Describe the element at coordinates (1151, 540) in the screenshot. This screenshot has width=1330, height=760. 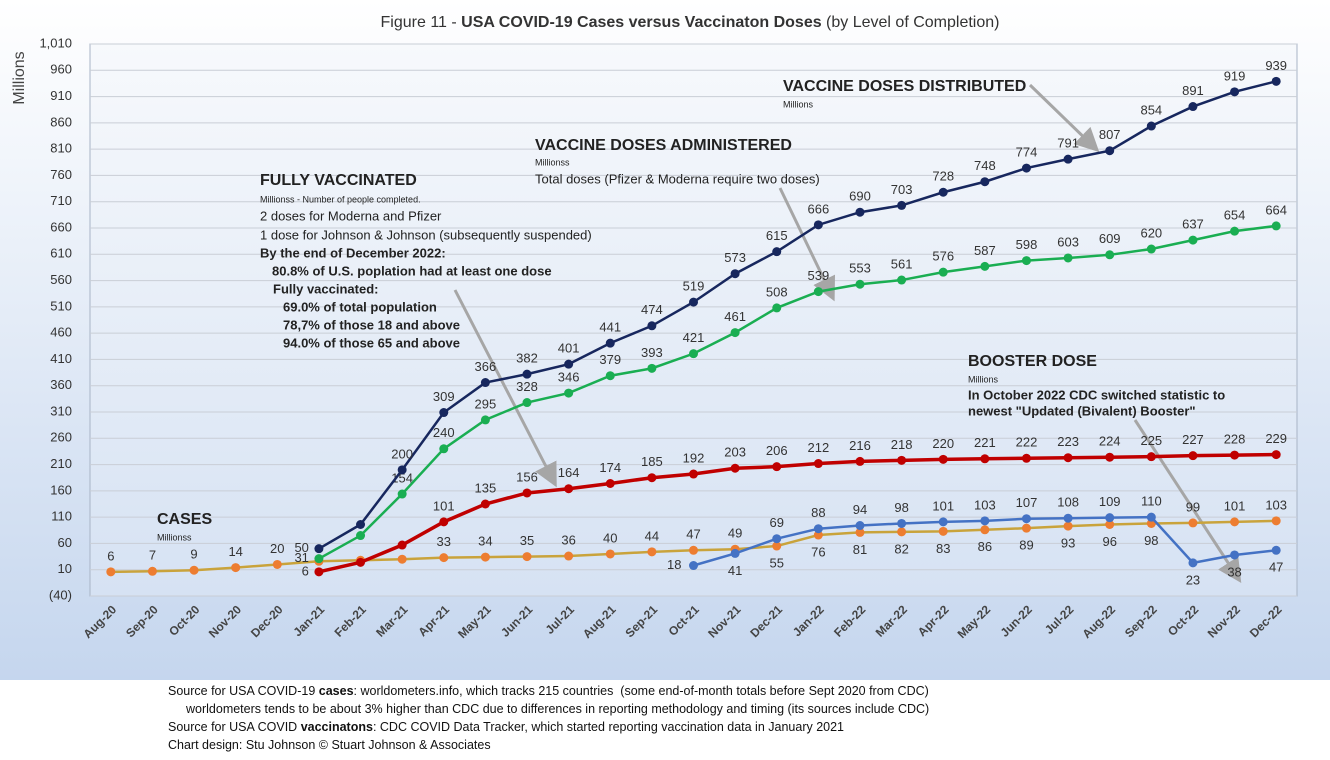
I see `data-label: 98` at that location.